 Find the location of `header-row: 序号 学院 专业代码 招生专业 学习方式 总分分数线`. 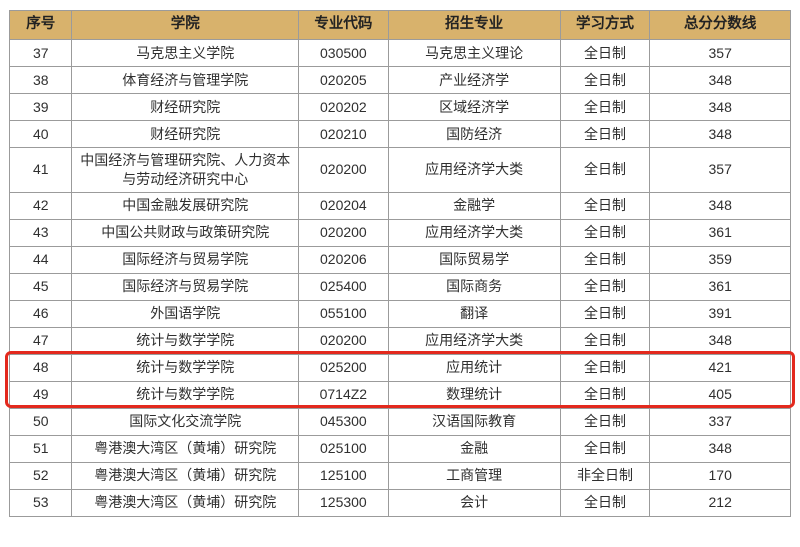

header-row: 序号 学院 专业代码 招生专业 学习方式 总分分数线 is located at coordinates (399, 25).